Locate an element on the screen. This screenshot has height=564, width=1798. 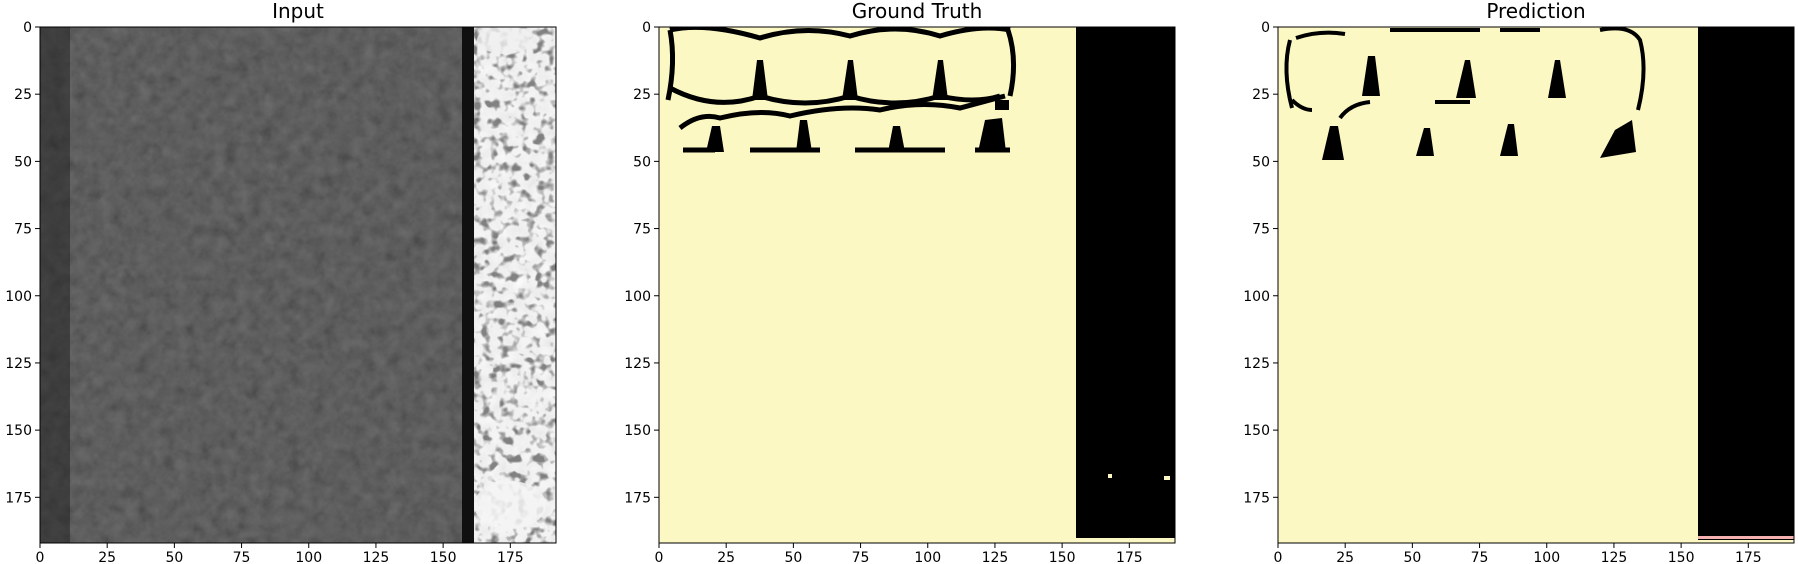
panel-title-input: Input is located at coordinates (298, 11).